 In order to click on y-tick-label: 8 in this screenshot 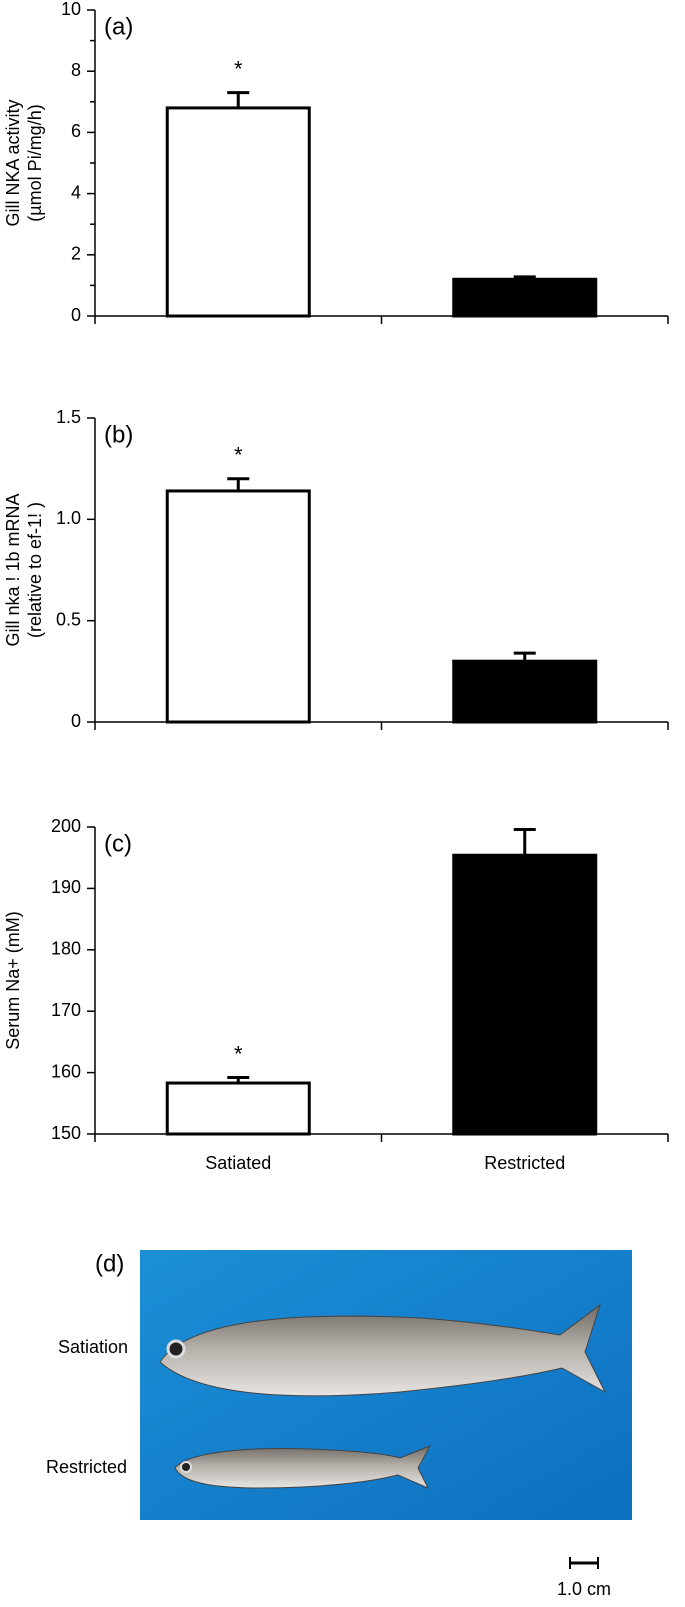, I will do `click(76, 70)`.